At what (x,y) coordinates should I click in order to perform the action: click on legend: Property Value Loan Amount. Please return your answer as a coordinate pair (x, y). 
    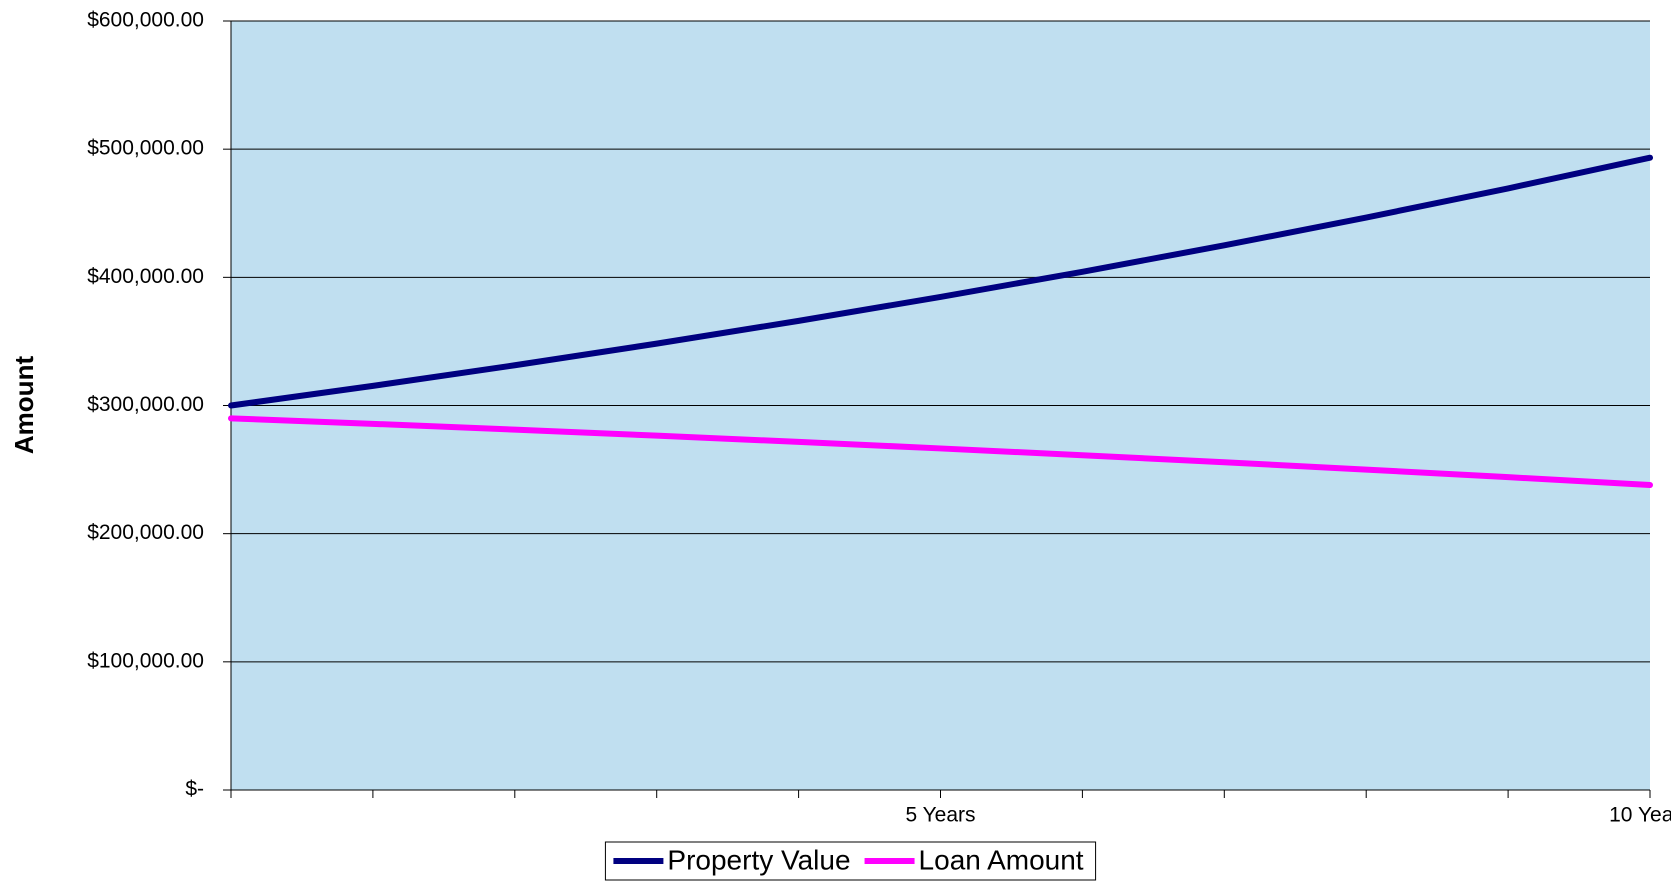
    Looking at the image, I should click on (850, 861).